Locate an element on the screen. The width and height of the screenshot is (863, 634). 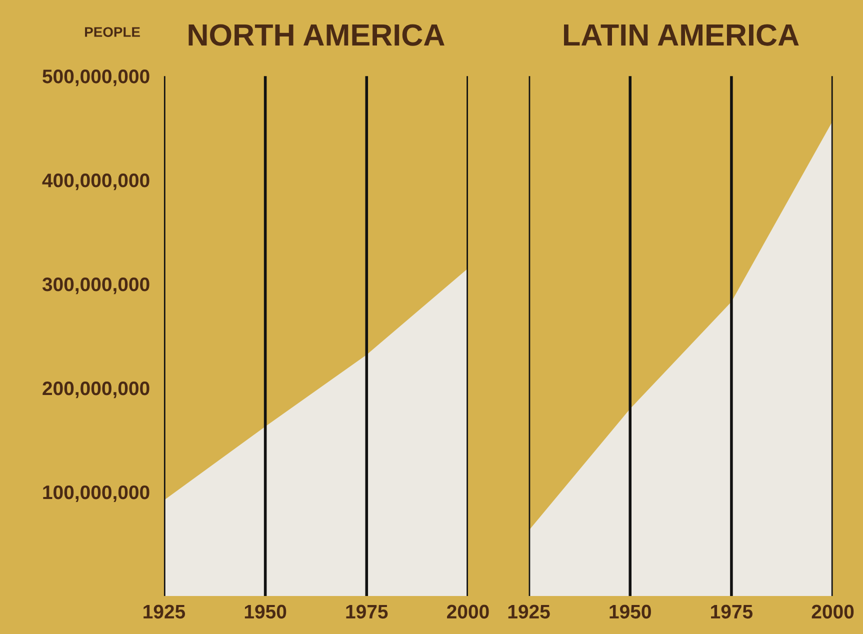
y-tick-label: 400,000,000 is located at coordinates (96, 182).